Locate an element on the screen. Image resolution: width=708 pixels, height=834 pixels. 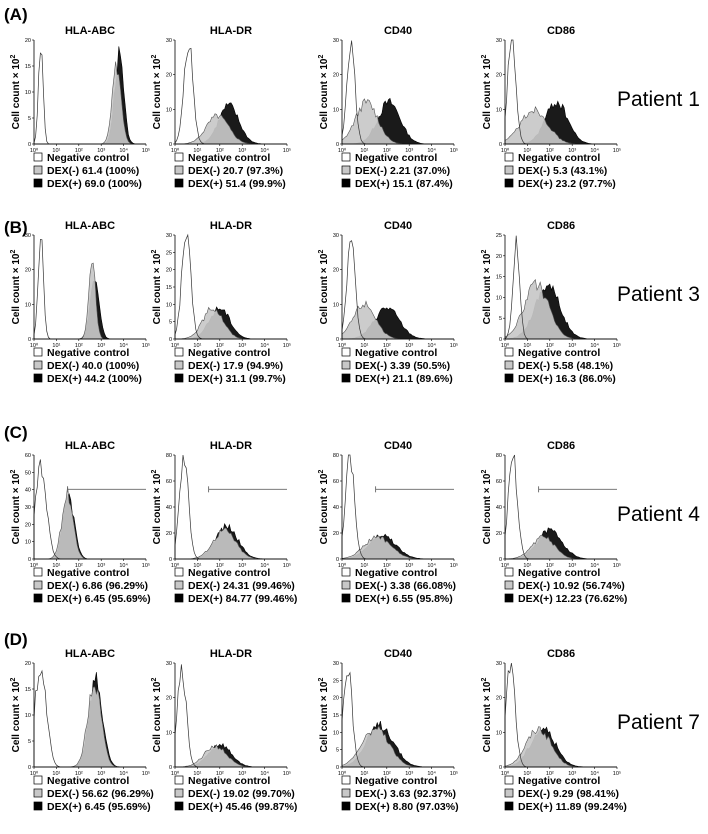
negative-control-histogram is located at coordinates (89, 509).